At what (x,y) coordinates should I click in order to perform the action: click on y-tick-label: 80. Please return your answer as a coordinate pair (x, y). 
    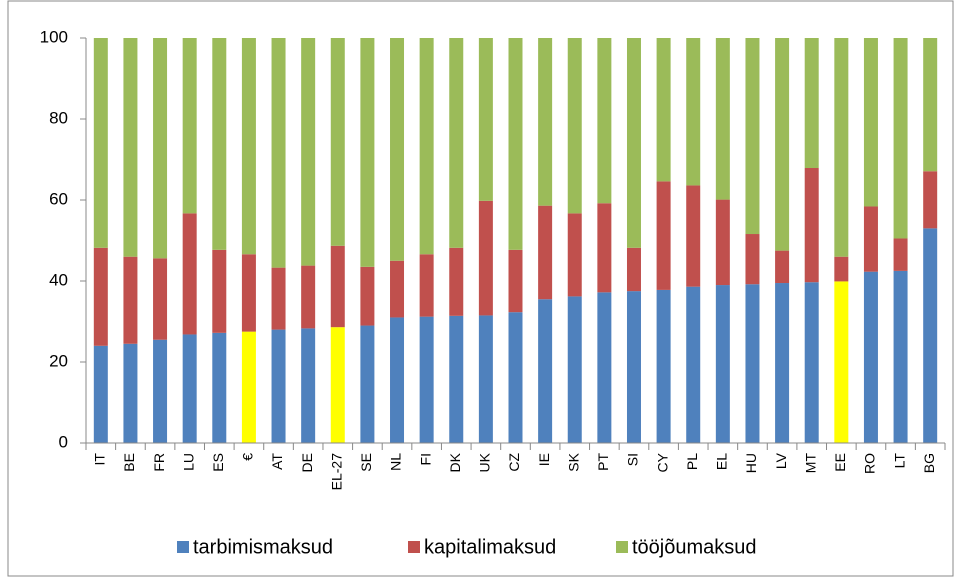
    Looking at the image, I should click on (58, 117).